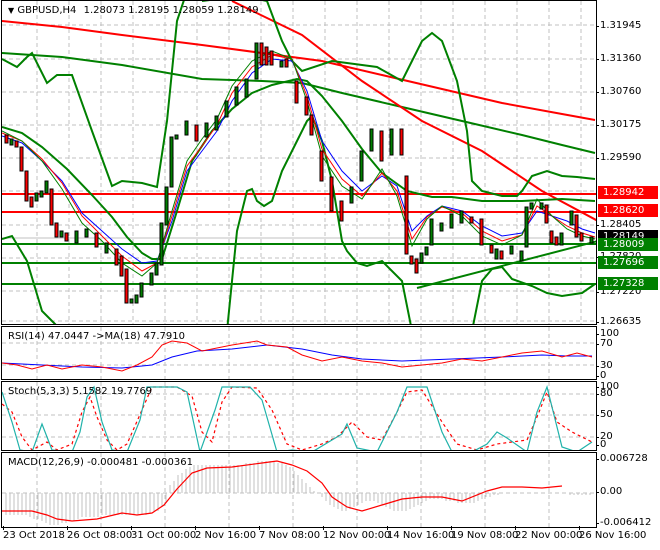 The width and height of the screenshot is (660, 550). Describe the element at coordinates (607, 386) in the screenshot. I see `stoch-tick: 100` at that location.